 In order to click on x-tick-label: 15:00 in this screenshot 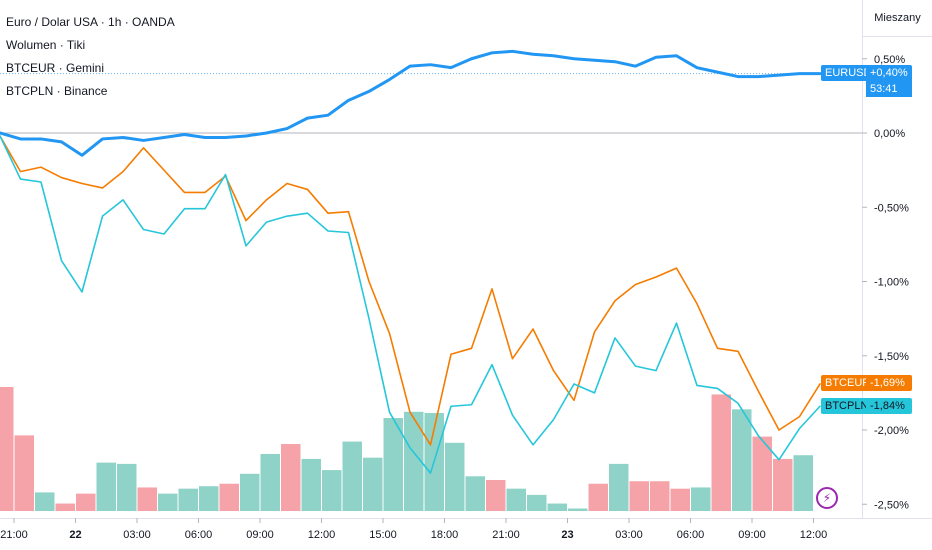, I will do `click(383, 535)`.